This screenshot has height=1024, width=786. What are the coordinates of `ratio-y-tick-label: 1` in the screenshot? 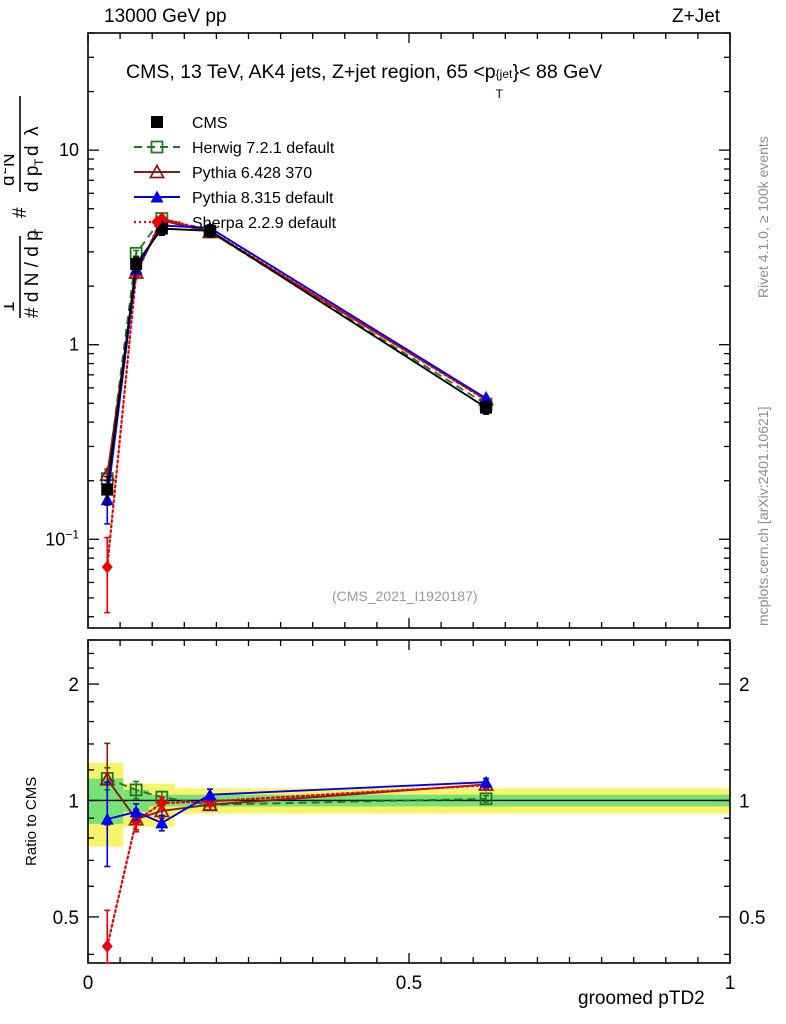 It's located at (73, 801).